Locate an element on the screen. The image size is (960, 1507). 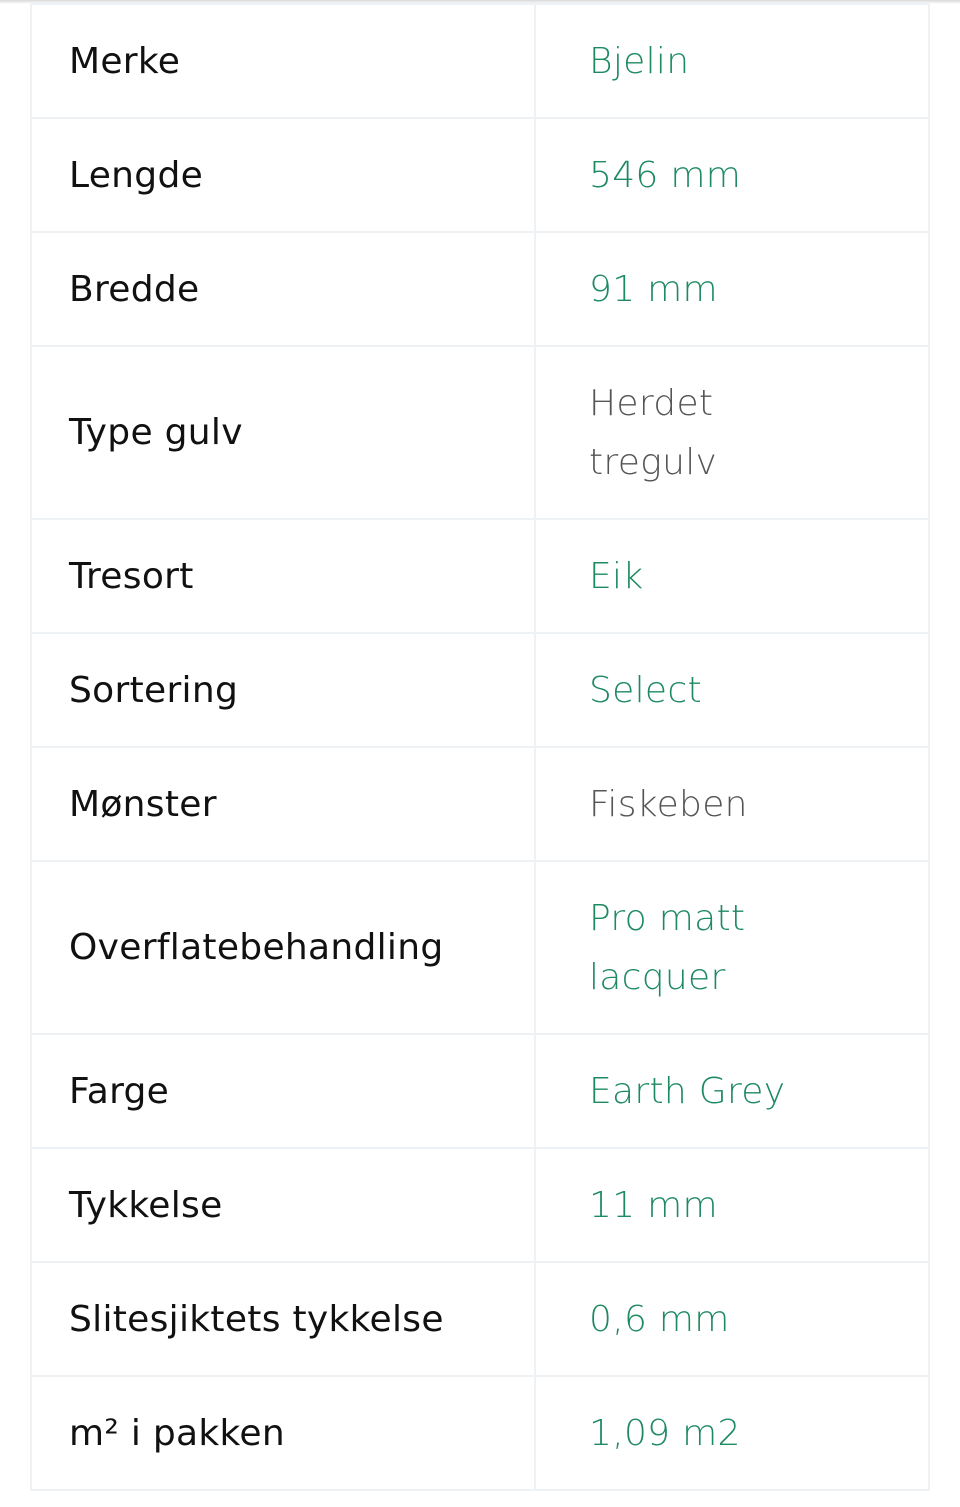
spec-row: Bredde 91 mm is located at coordinates (480, 289).